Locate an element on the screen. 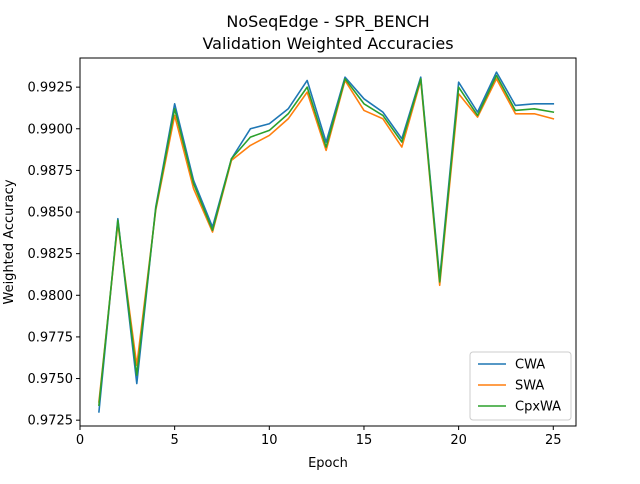  y-tick-label: 0.9925 is located at coordinates (51, 88).